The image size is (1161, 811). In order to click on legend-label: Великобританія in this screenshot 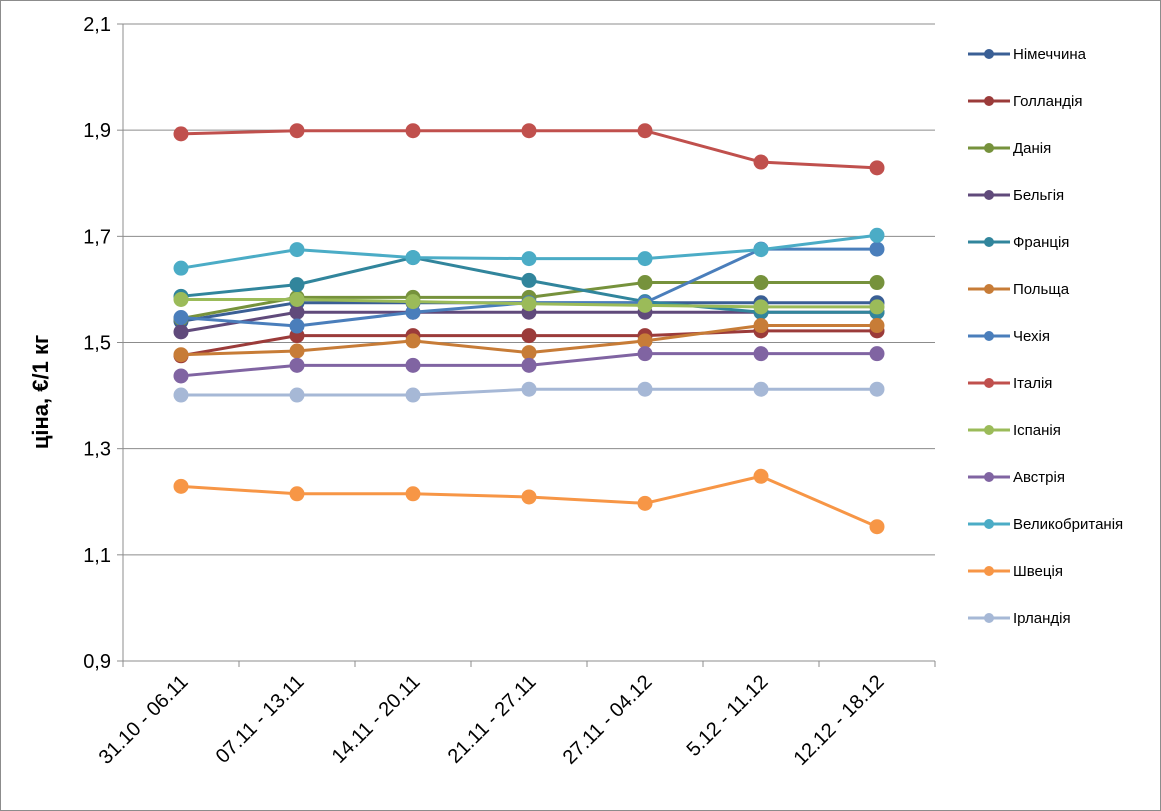, I will do `click(1068, 524)`.